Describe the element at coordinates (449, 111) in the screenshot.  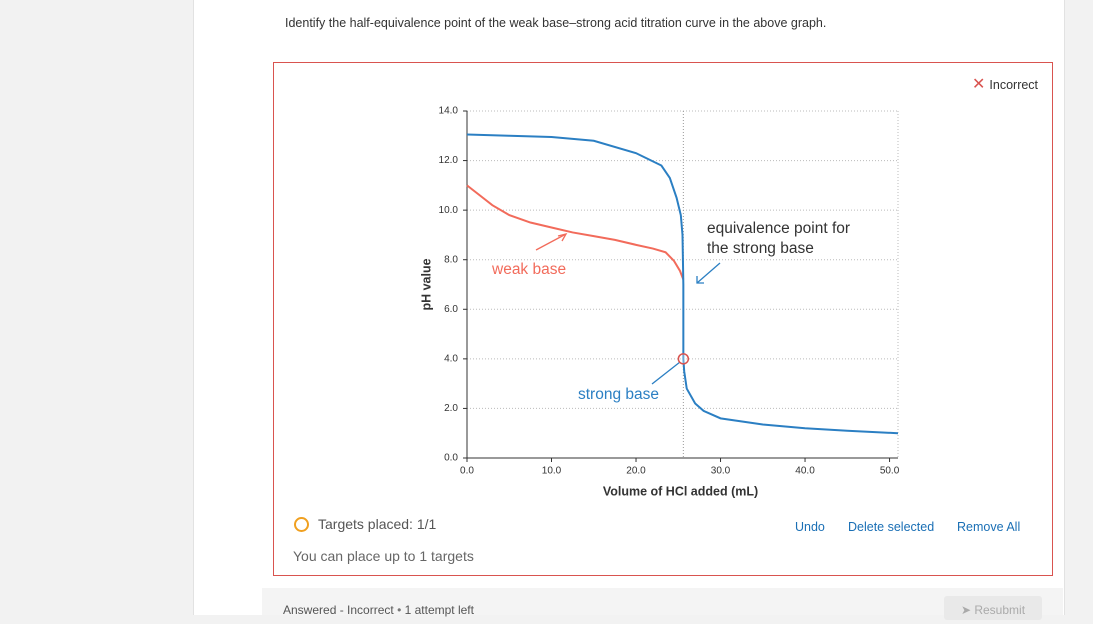
I see `y-tick-label: 14.0` at that location.